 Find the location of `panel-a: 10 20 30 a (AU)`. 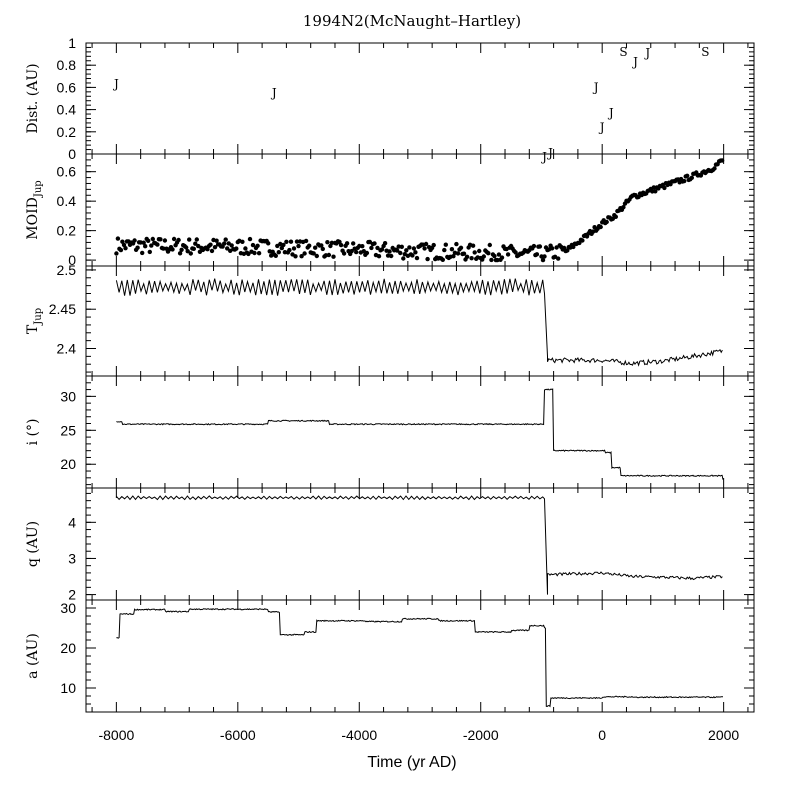

panel-a: 10 20 30 a (AU) is located at coordinates (390, 656).